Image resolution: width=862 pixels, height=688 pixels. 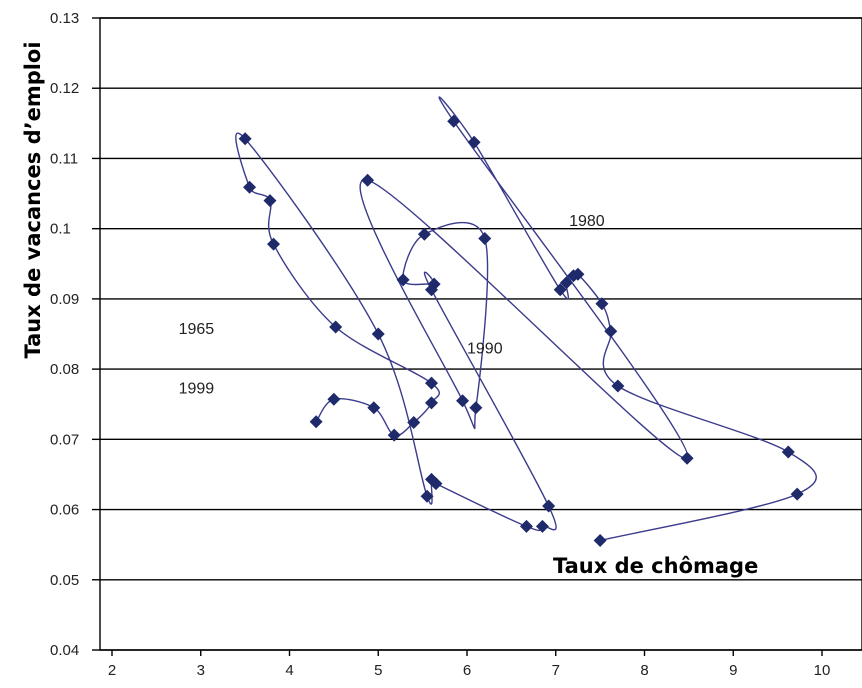 What do you see at coordinates (644, 670) in the screenshot?
I see `x-tick-label: 8` at bounding box center [644, 670].